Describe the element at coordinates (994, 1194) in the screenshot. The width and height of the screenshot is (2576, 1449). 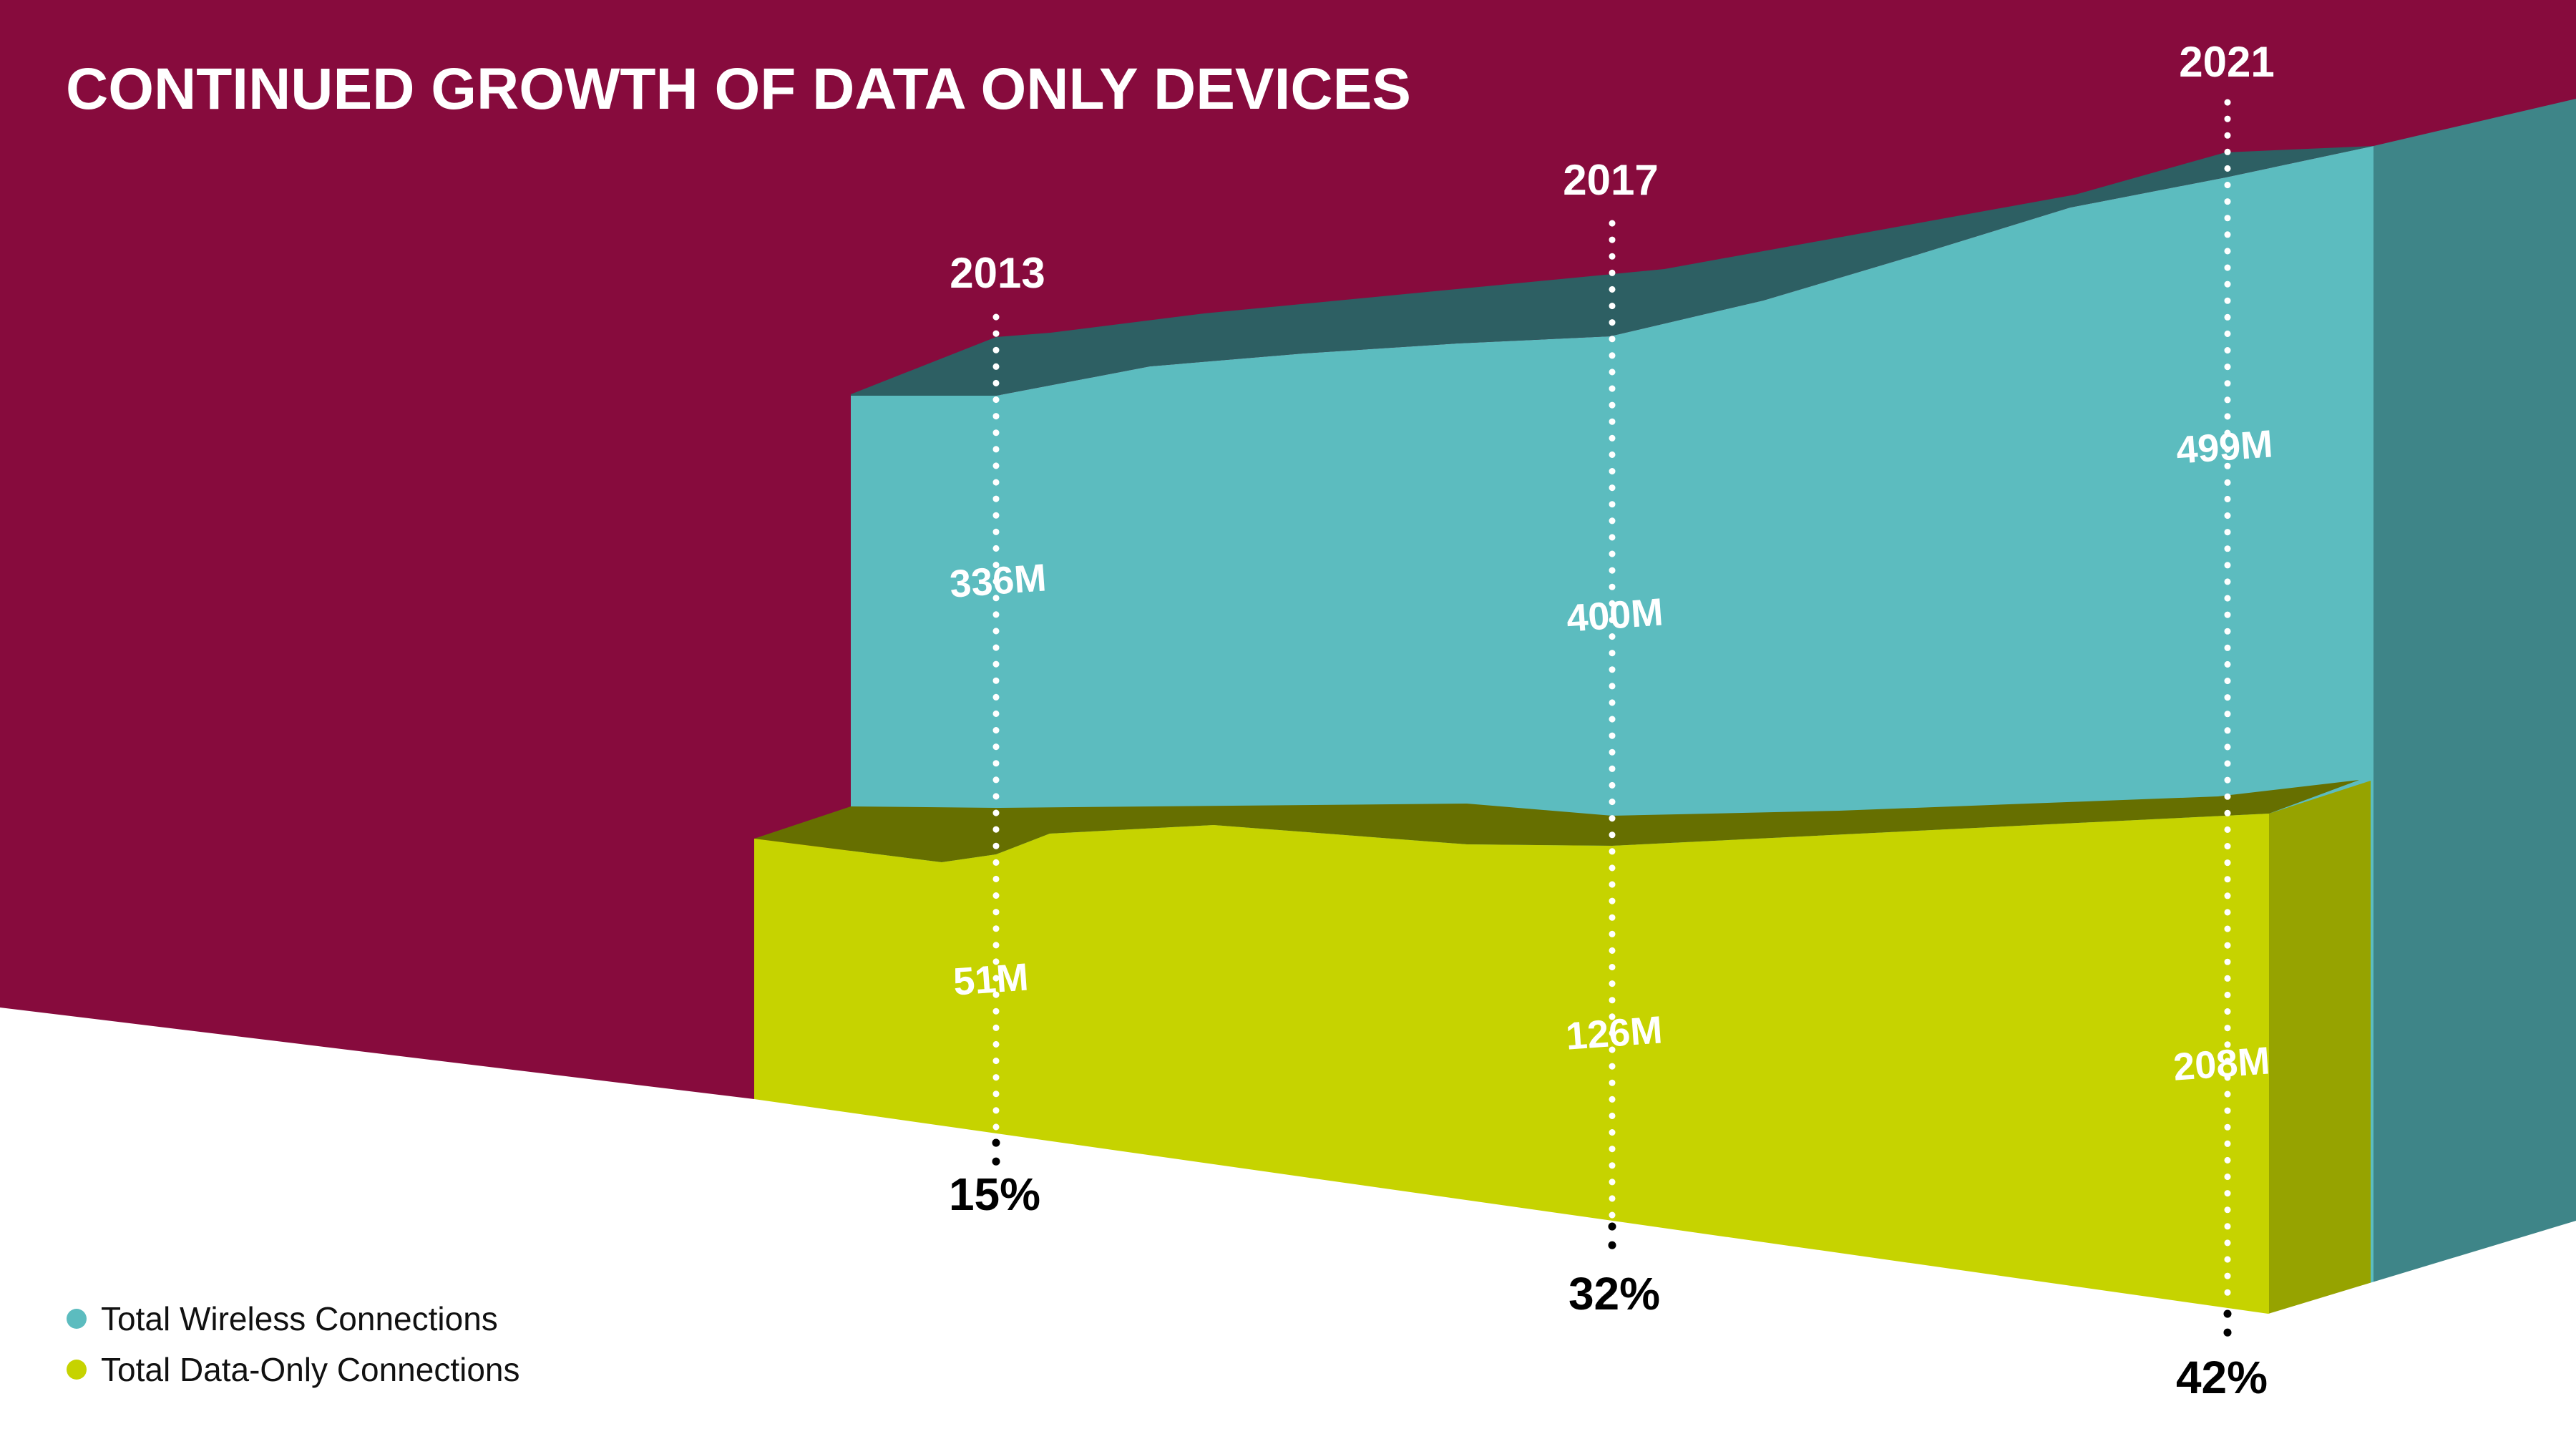
I see `percent-label-2013: 15%` at that location.